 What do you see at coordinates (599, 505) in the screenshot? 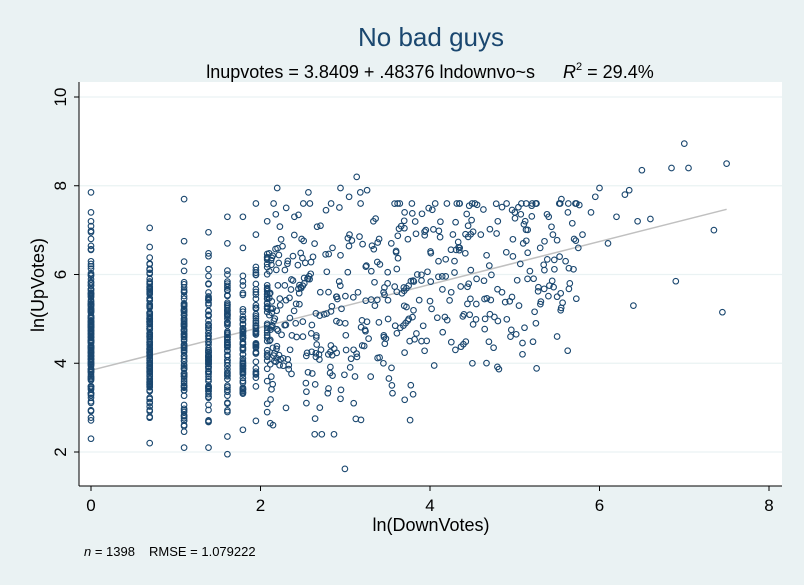
I see `x-tick-label-6: 6` at bounding box center [599, 505].